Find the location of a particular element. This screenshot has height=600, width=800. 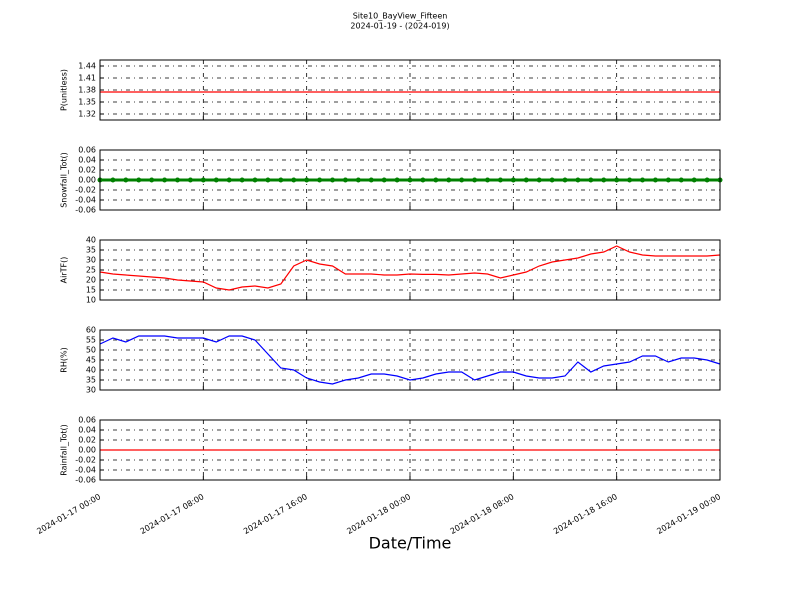

y-tick-label: 25 is located at coordinates (91, 270).